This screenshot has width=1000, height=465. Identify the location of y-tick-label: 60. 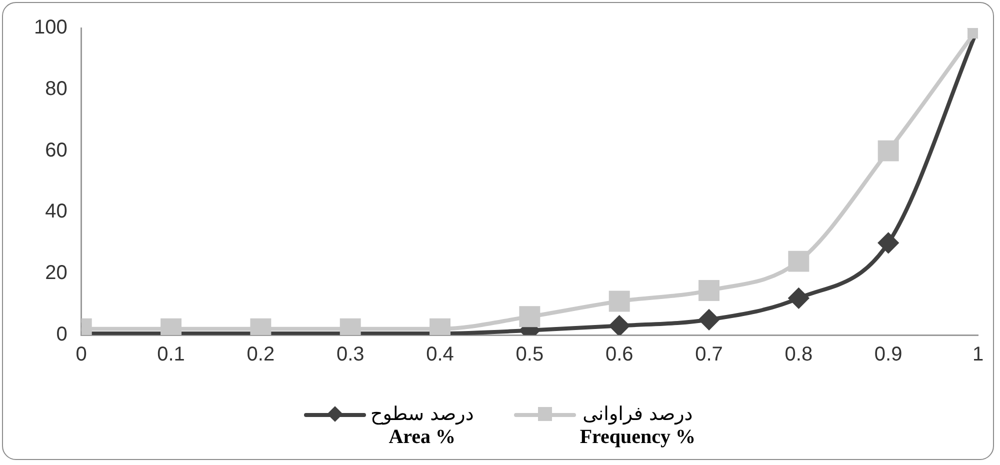
(56, 150).